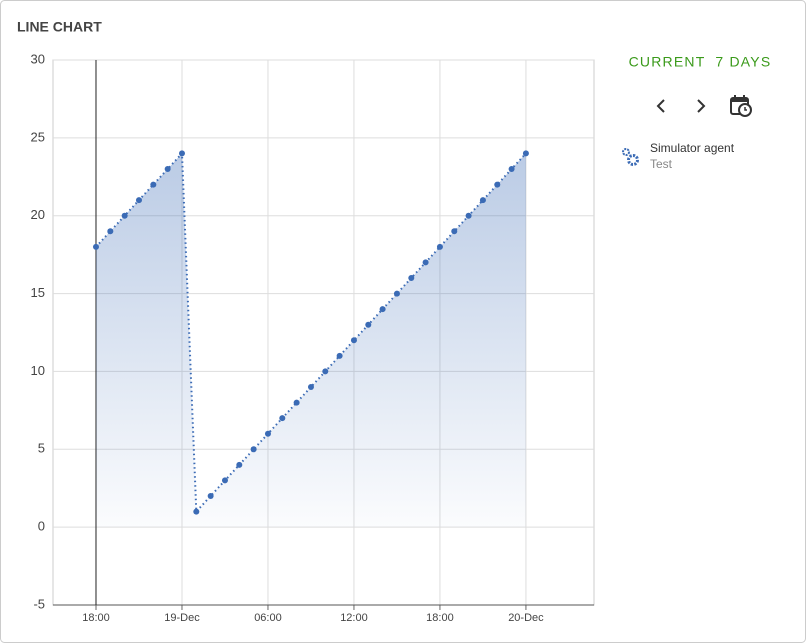  What do you see at coordinates (692, 148) in the screenshot?
I see `legend-name: Simulator agent` at bounding box center [692, 148].